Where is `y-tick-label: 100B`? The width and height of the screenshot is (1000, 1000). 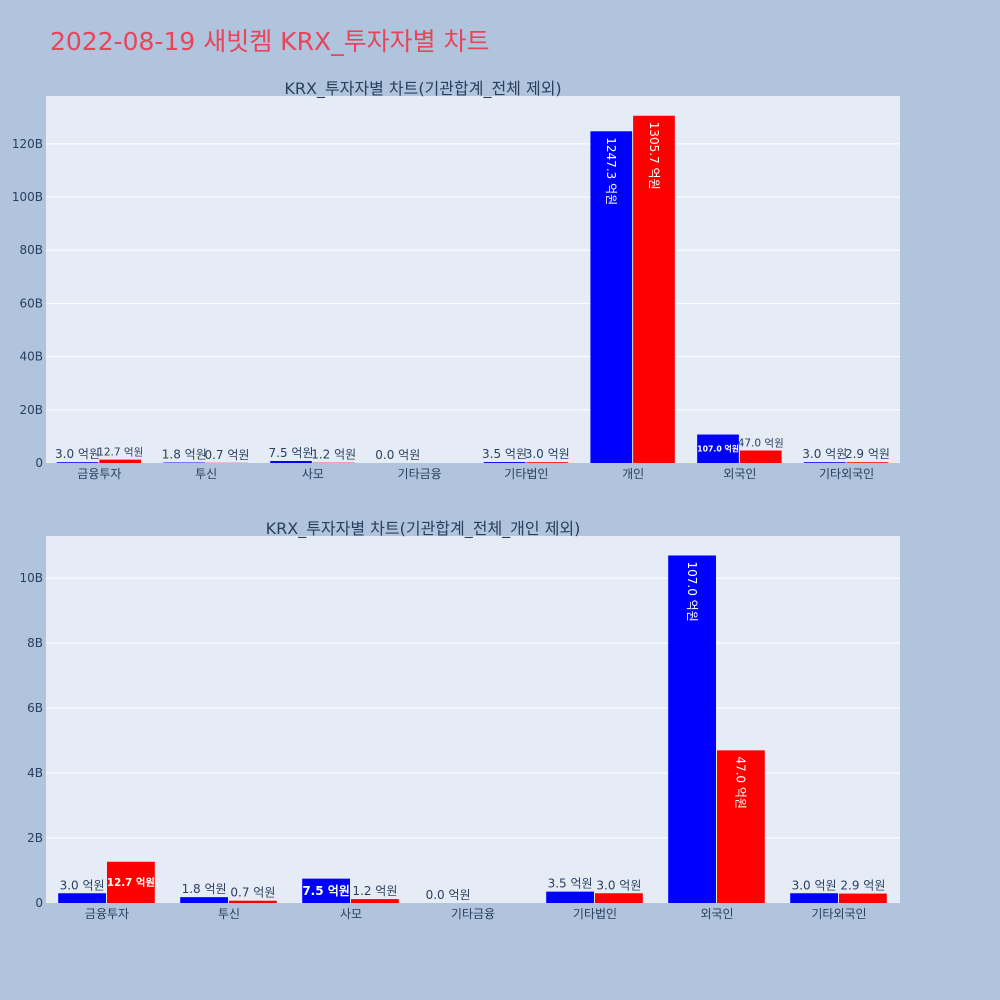
y-tick-label: 100B is located at coordinates (27, 197).